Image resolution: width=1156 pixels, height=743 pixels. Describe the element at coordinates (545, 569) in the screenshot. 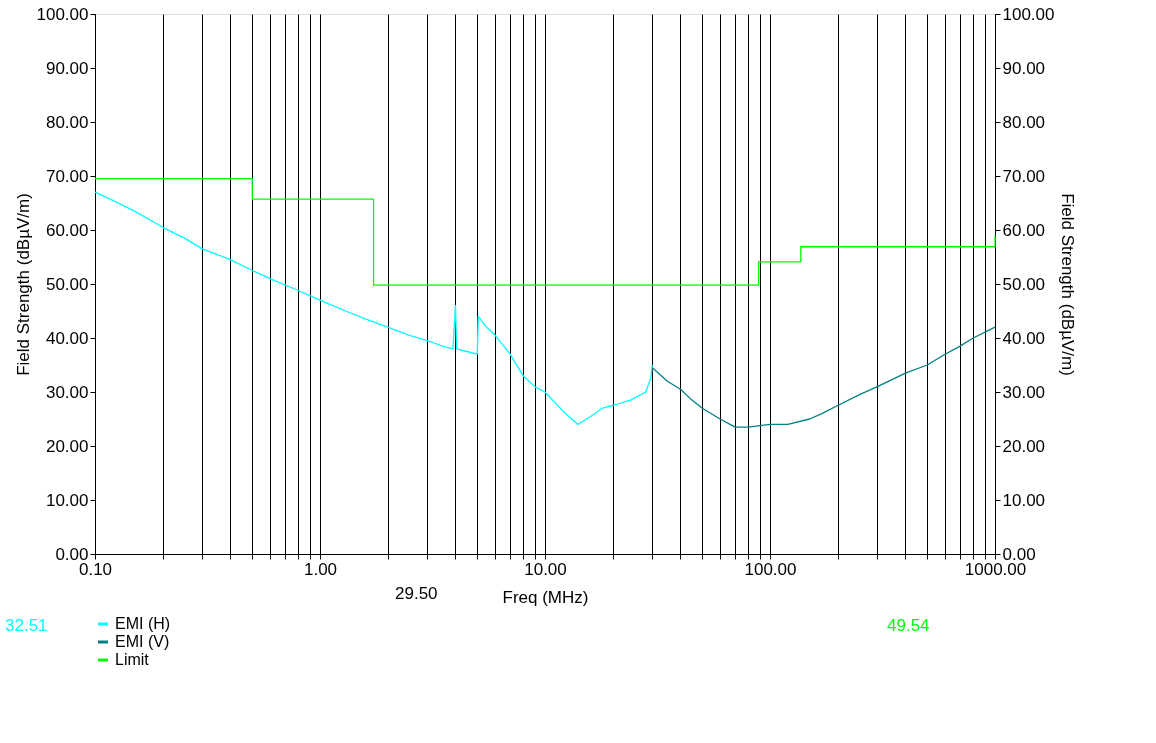

I see `x-tick-label: 10.00` at that location.